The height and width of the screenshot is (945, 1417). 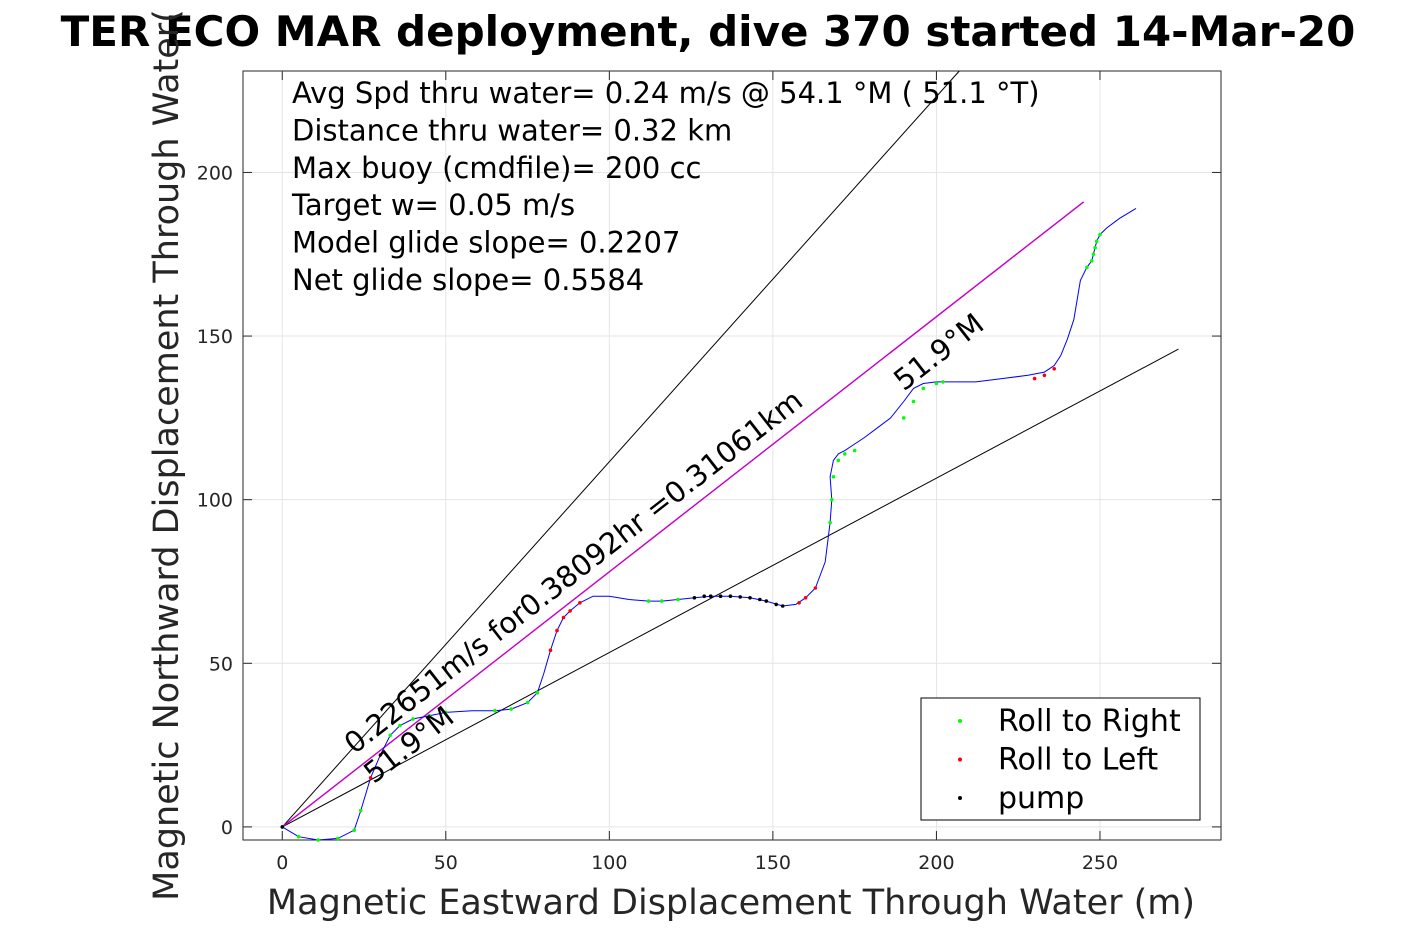 I want to click on legend-label: Roll to Left, so click(x=1078, y=760).